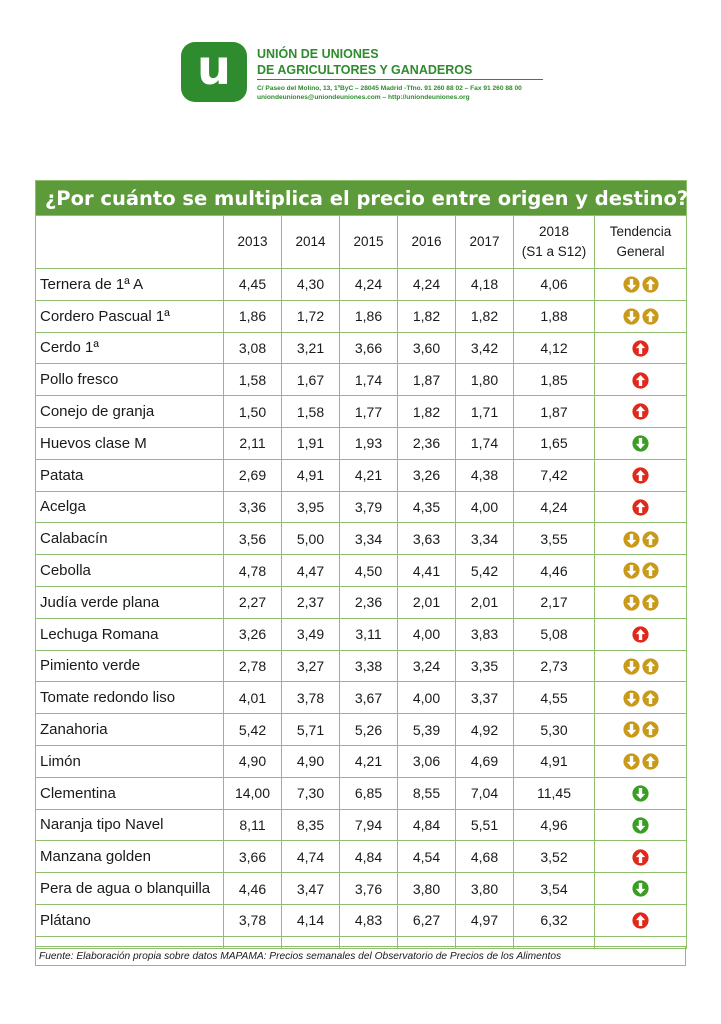 This screenshot has width=721, height=1024. What do you see at coordinates (310, 698) in the screenshot?
I see `multiplier-value: 3,78` at bounding box center [310, 698].